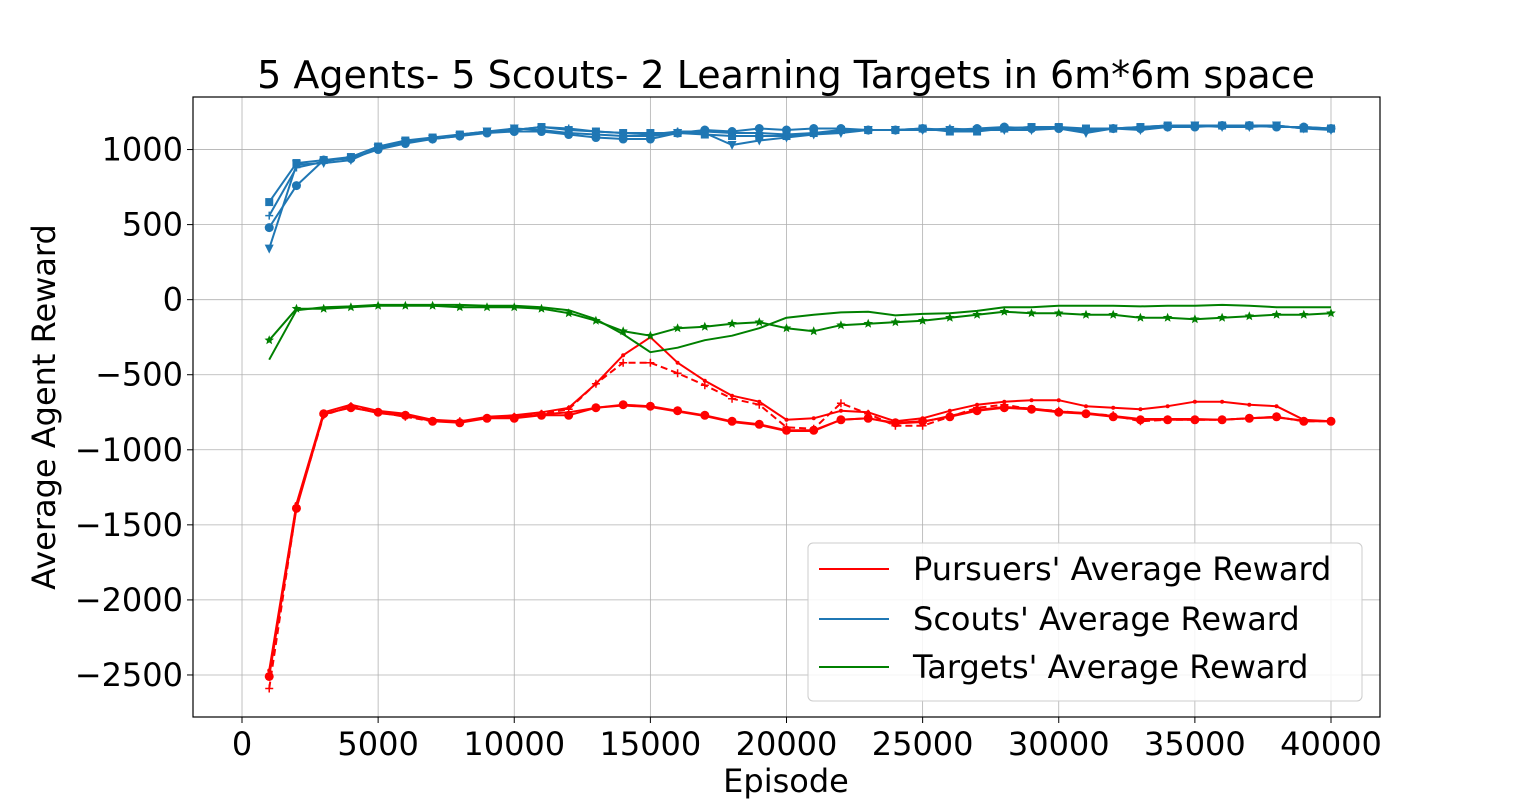 Image resolution: width=1533 pixels, height=810 pixels. What do you see at coordinates (129, 525) in the screenshot?
I see `y-tick-label: −1500` at bounding box center [129, 525].